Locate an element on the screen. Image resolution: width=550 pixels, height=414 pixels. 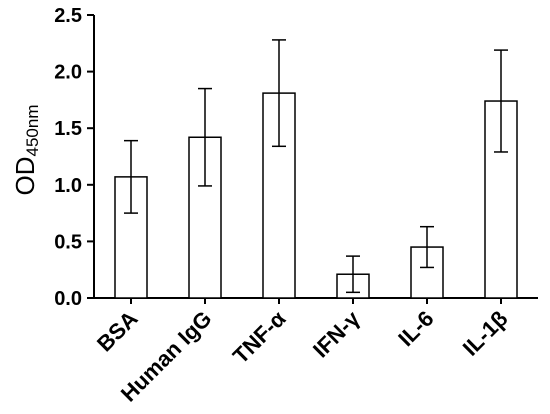
y-tick-label: 2.0 is located at coordinates (68, 73).